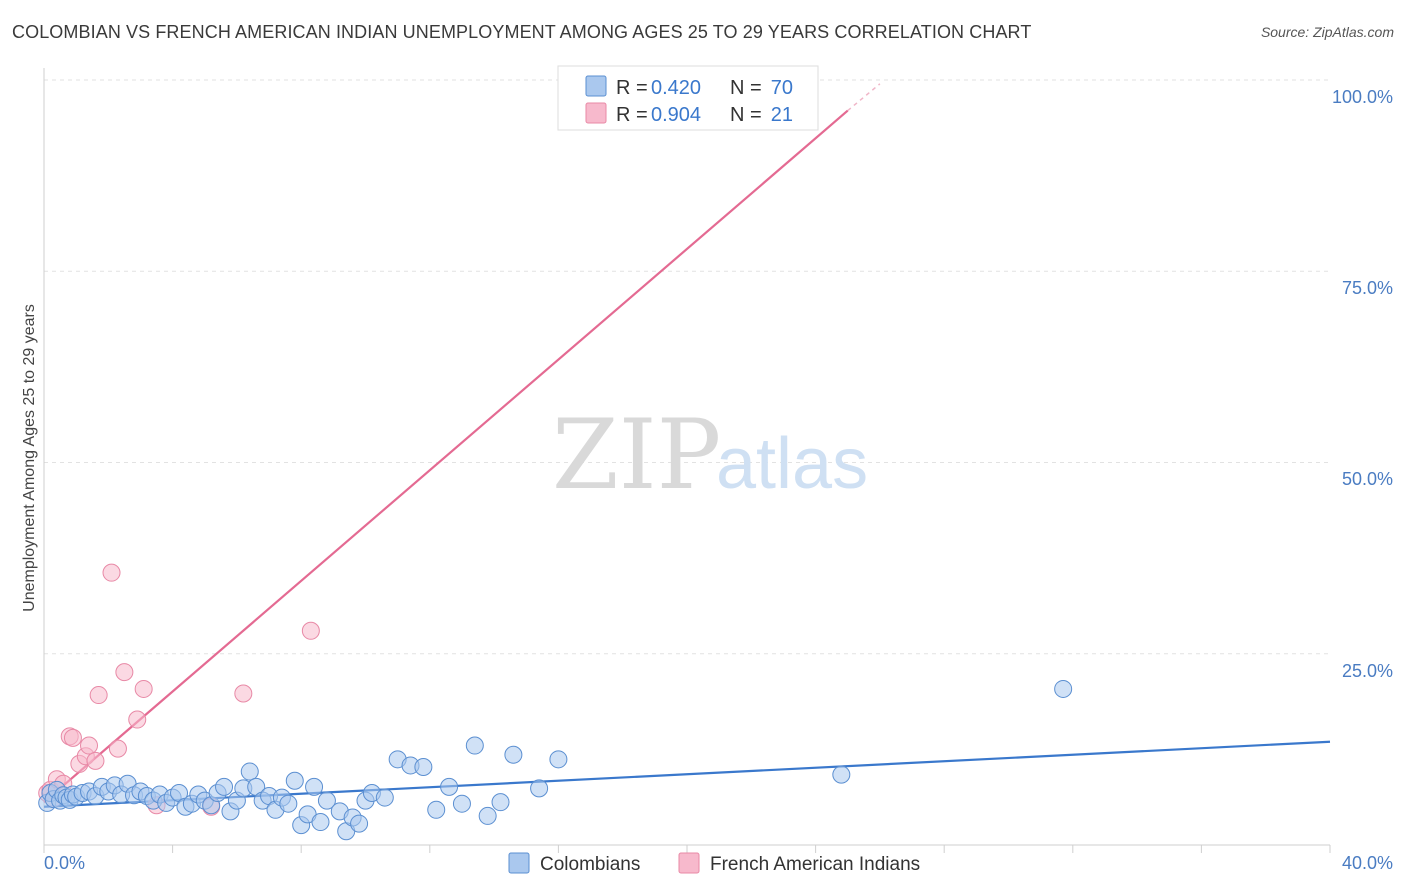  What do you see at coordinates (689, 863) in the screenshot?
I see `bottom-legend-swatch-french-american-indians` at bounding box center [689, 863].